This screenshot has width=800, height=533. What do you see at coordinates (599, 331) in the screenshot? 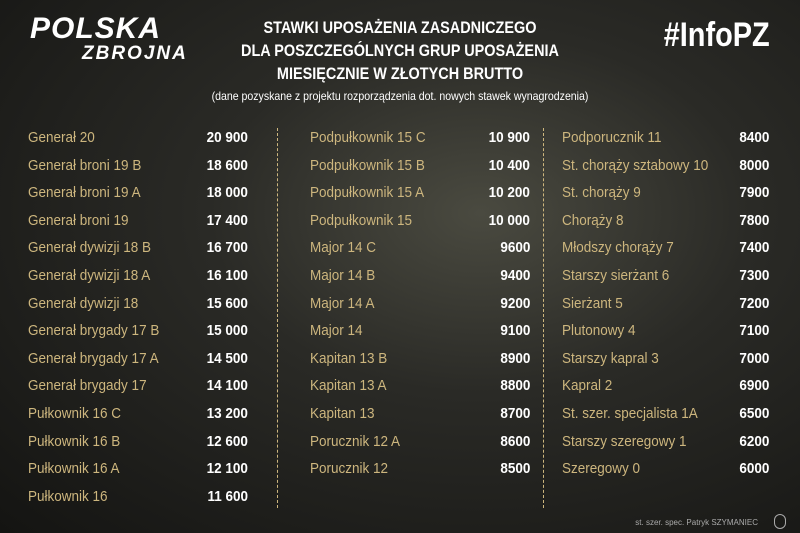
I see `rank-name: Plutonowy 4` at bounding box center [599, 331].